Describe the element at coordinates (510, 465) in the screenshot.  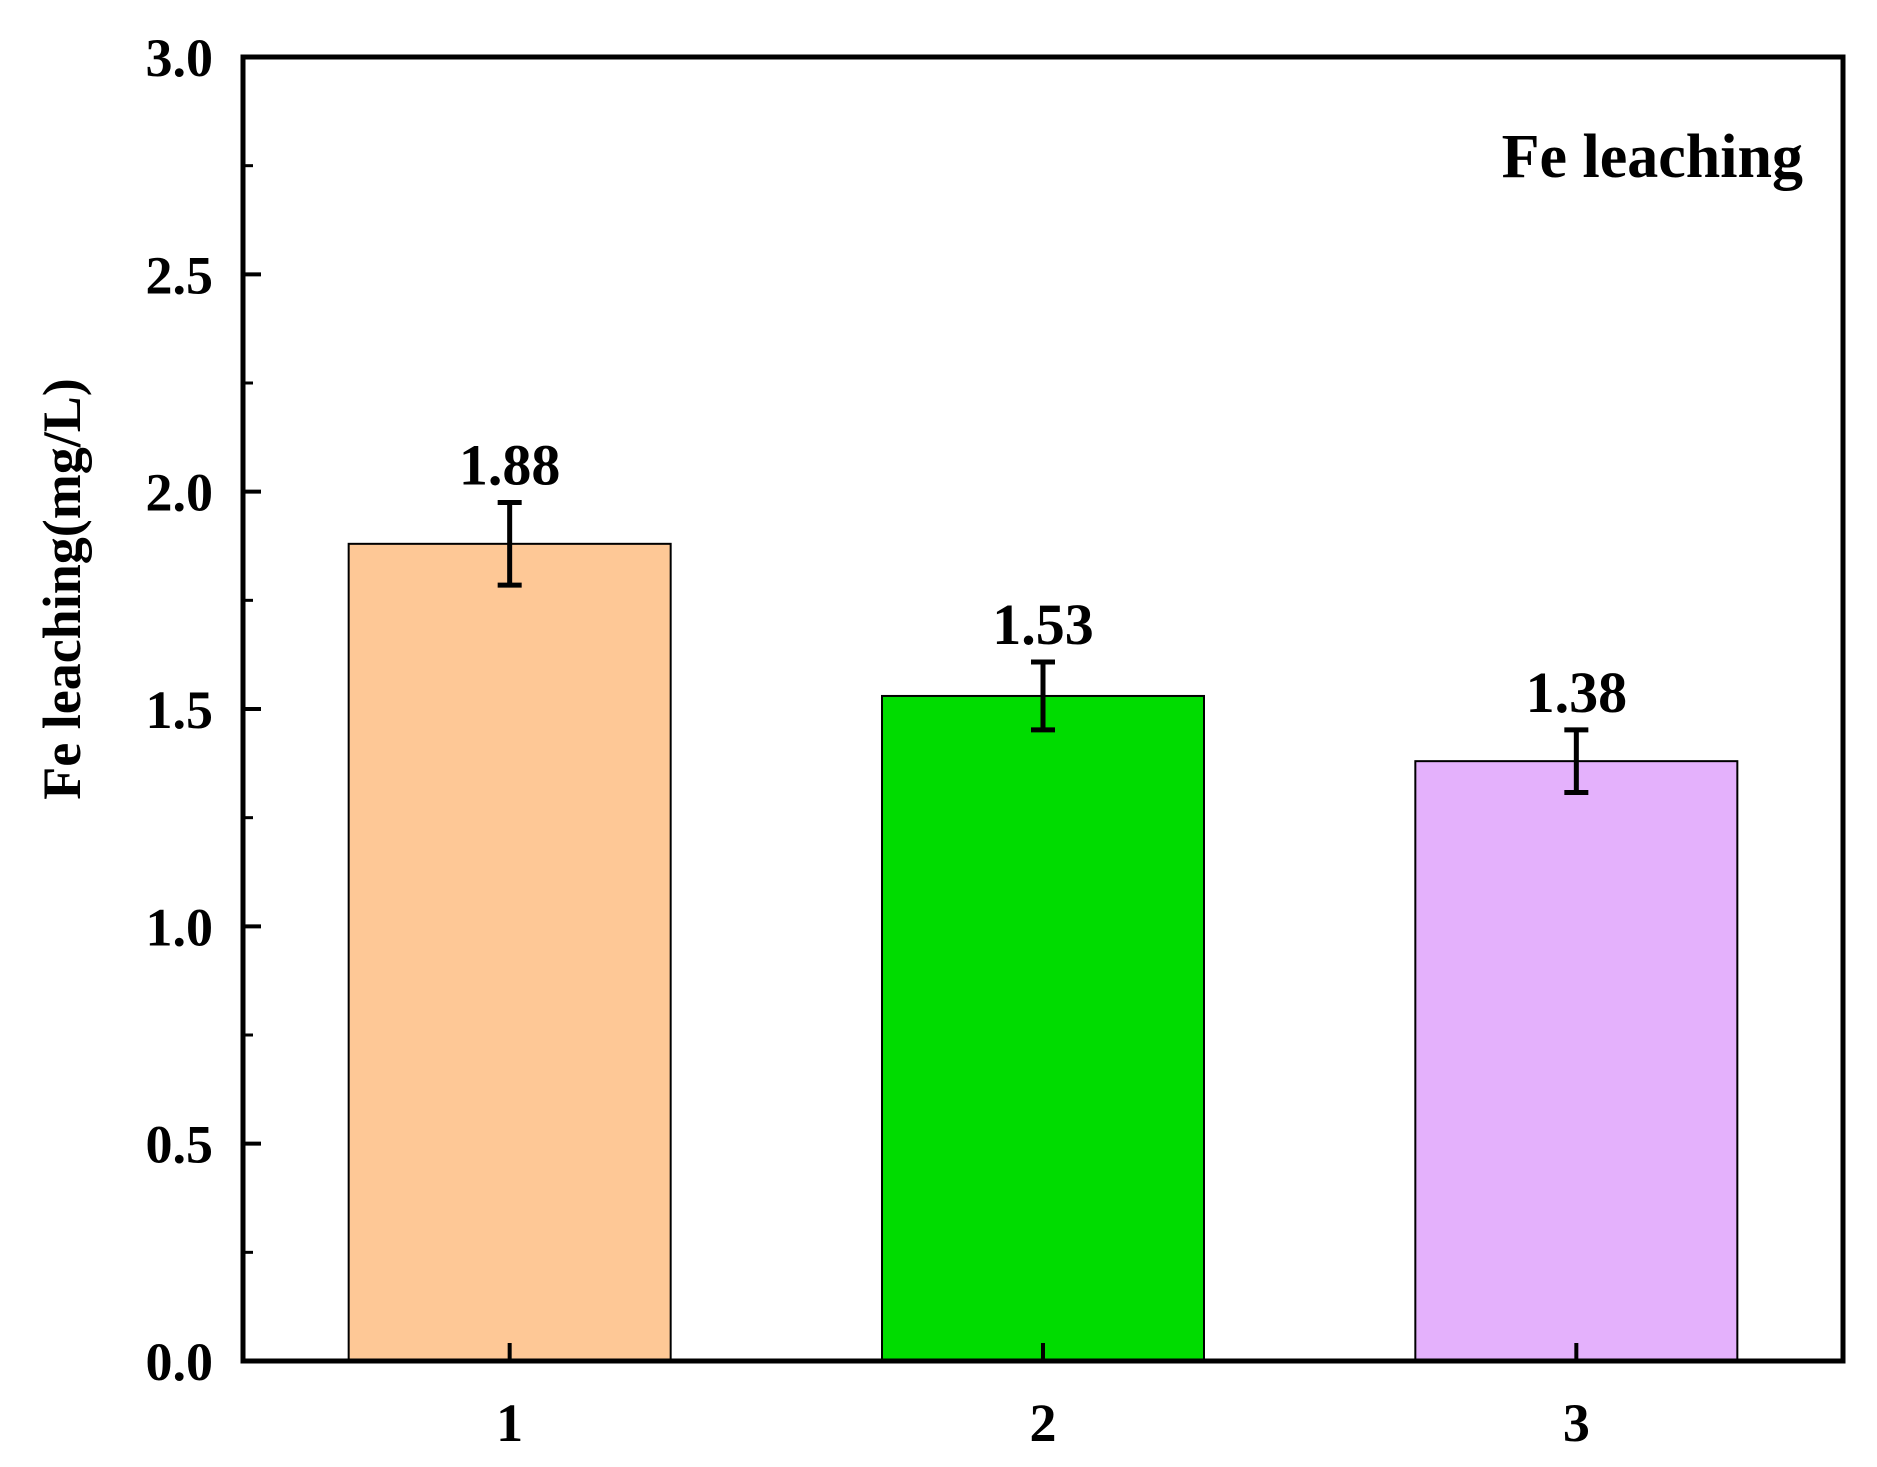
I see `value-label-1: 1.88` at that location.